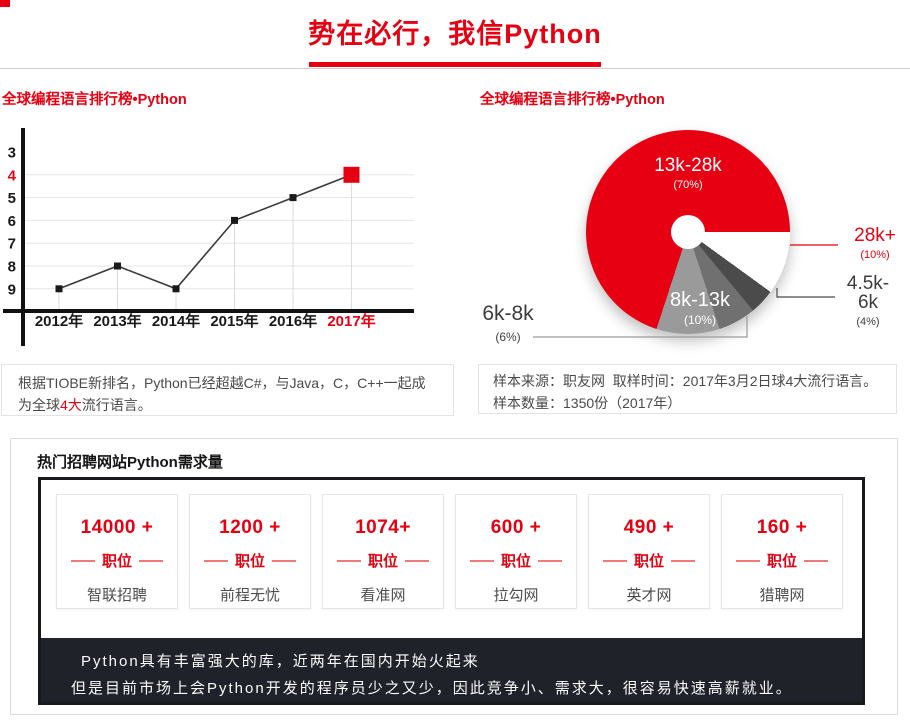  What do you see at coordinates (640, 327) in the screenshot?
I see `callout-6k-8k` at bounding box center [640, 327].